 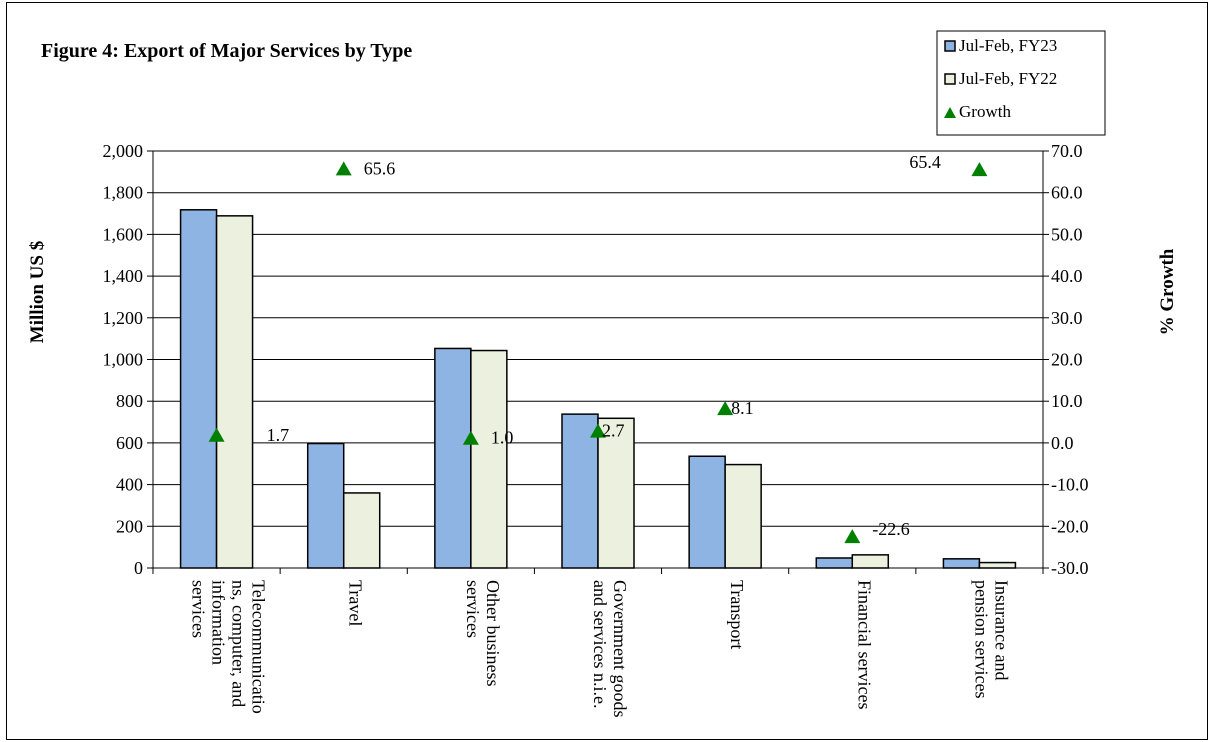 I want to click on y-tick-label: 2,000, so click(x=123, y=151).